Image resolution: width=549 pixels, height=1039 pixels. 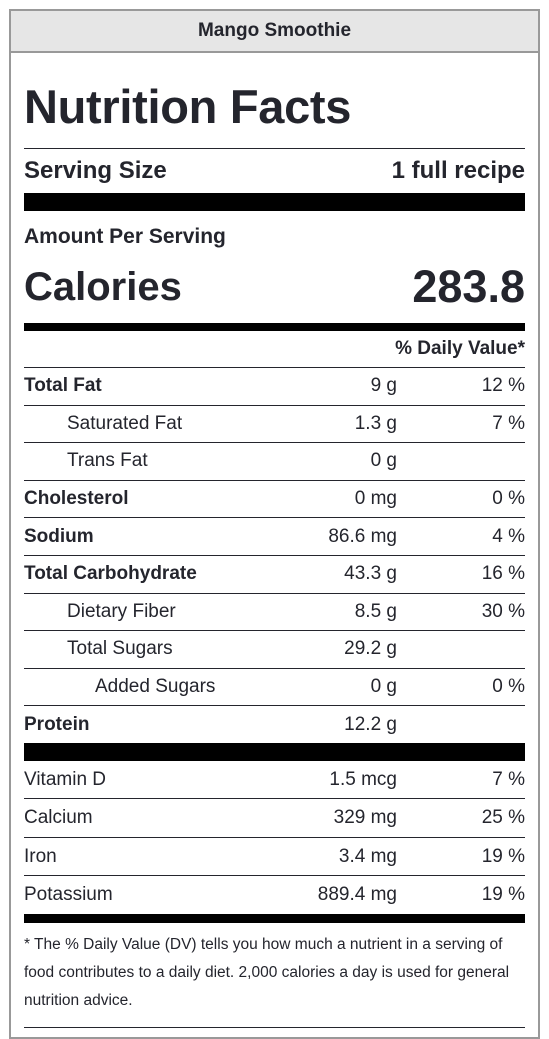 I want to click on daily-value-header: % Daily Value*, so click(x=460, y=348).